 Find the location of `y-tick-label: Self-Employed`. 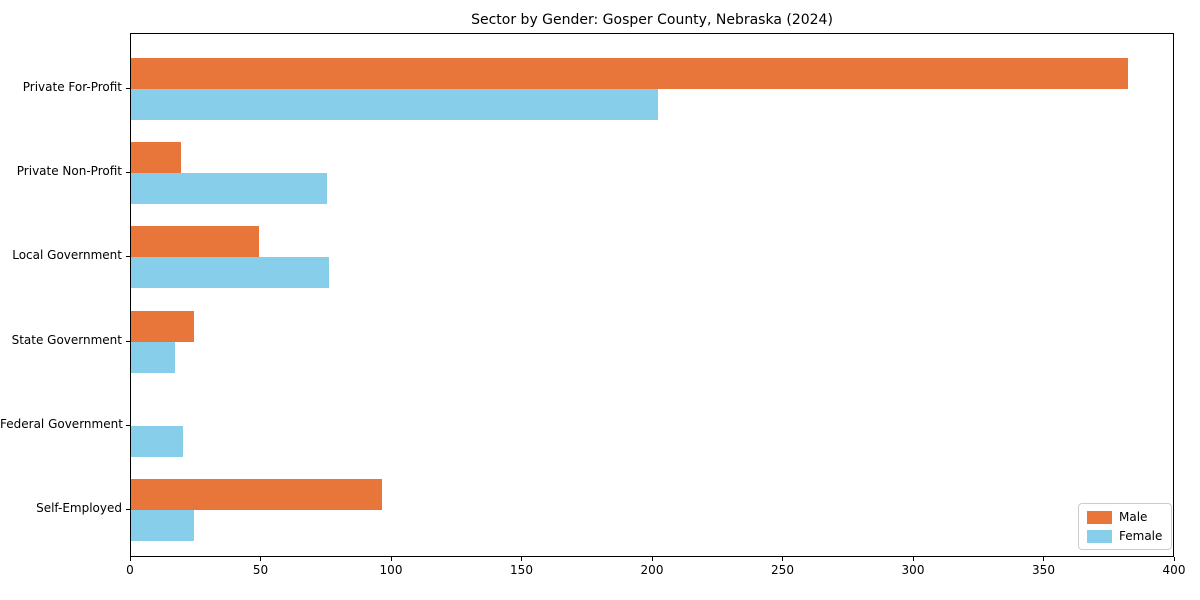

y-tick-label: Self-Employed is located at coordinates (79, 508).